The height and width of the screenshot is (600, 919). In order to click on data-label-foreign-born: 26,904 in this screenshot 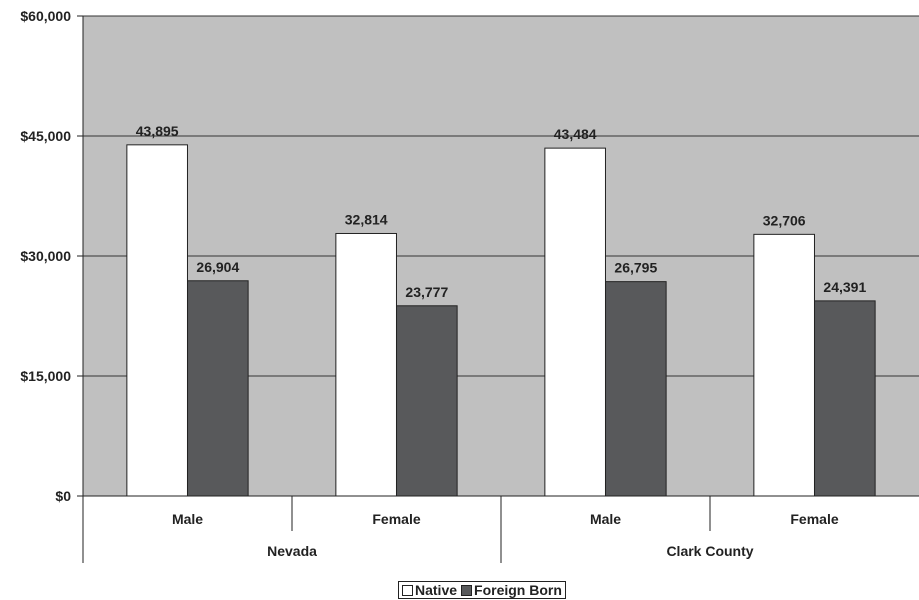, I will do `click(217, 267)`.